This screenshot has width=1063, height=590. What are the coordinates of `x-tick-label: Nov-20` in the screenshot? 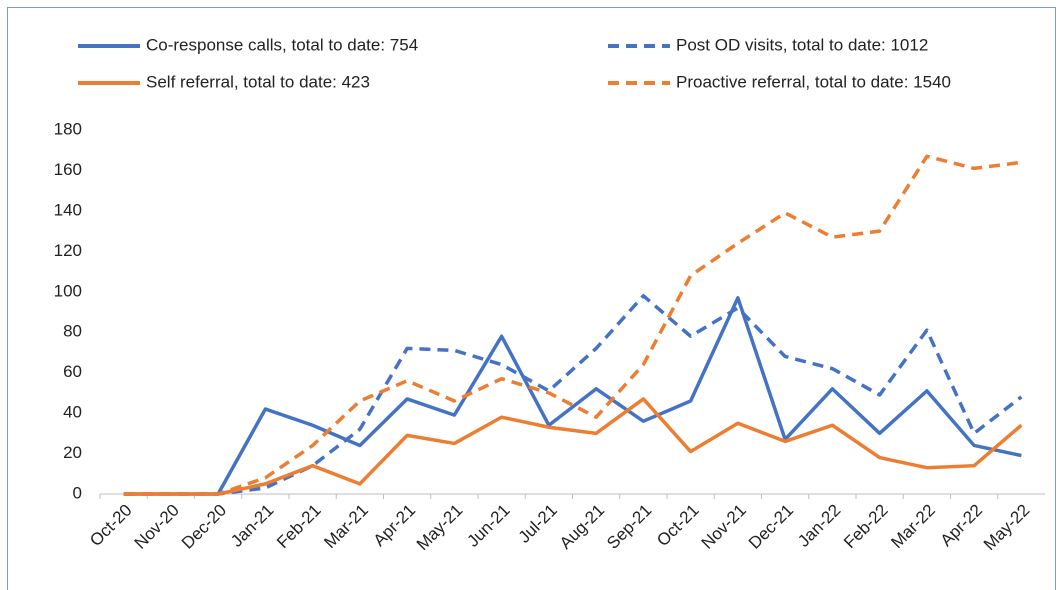 It's located at (157, 527).